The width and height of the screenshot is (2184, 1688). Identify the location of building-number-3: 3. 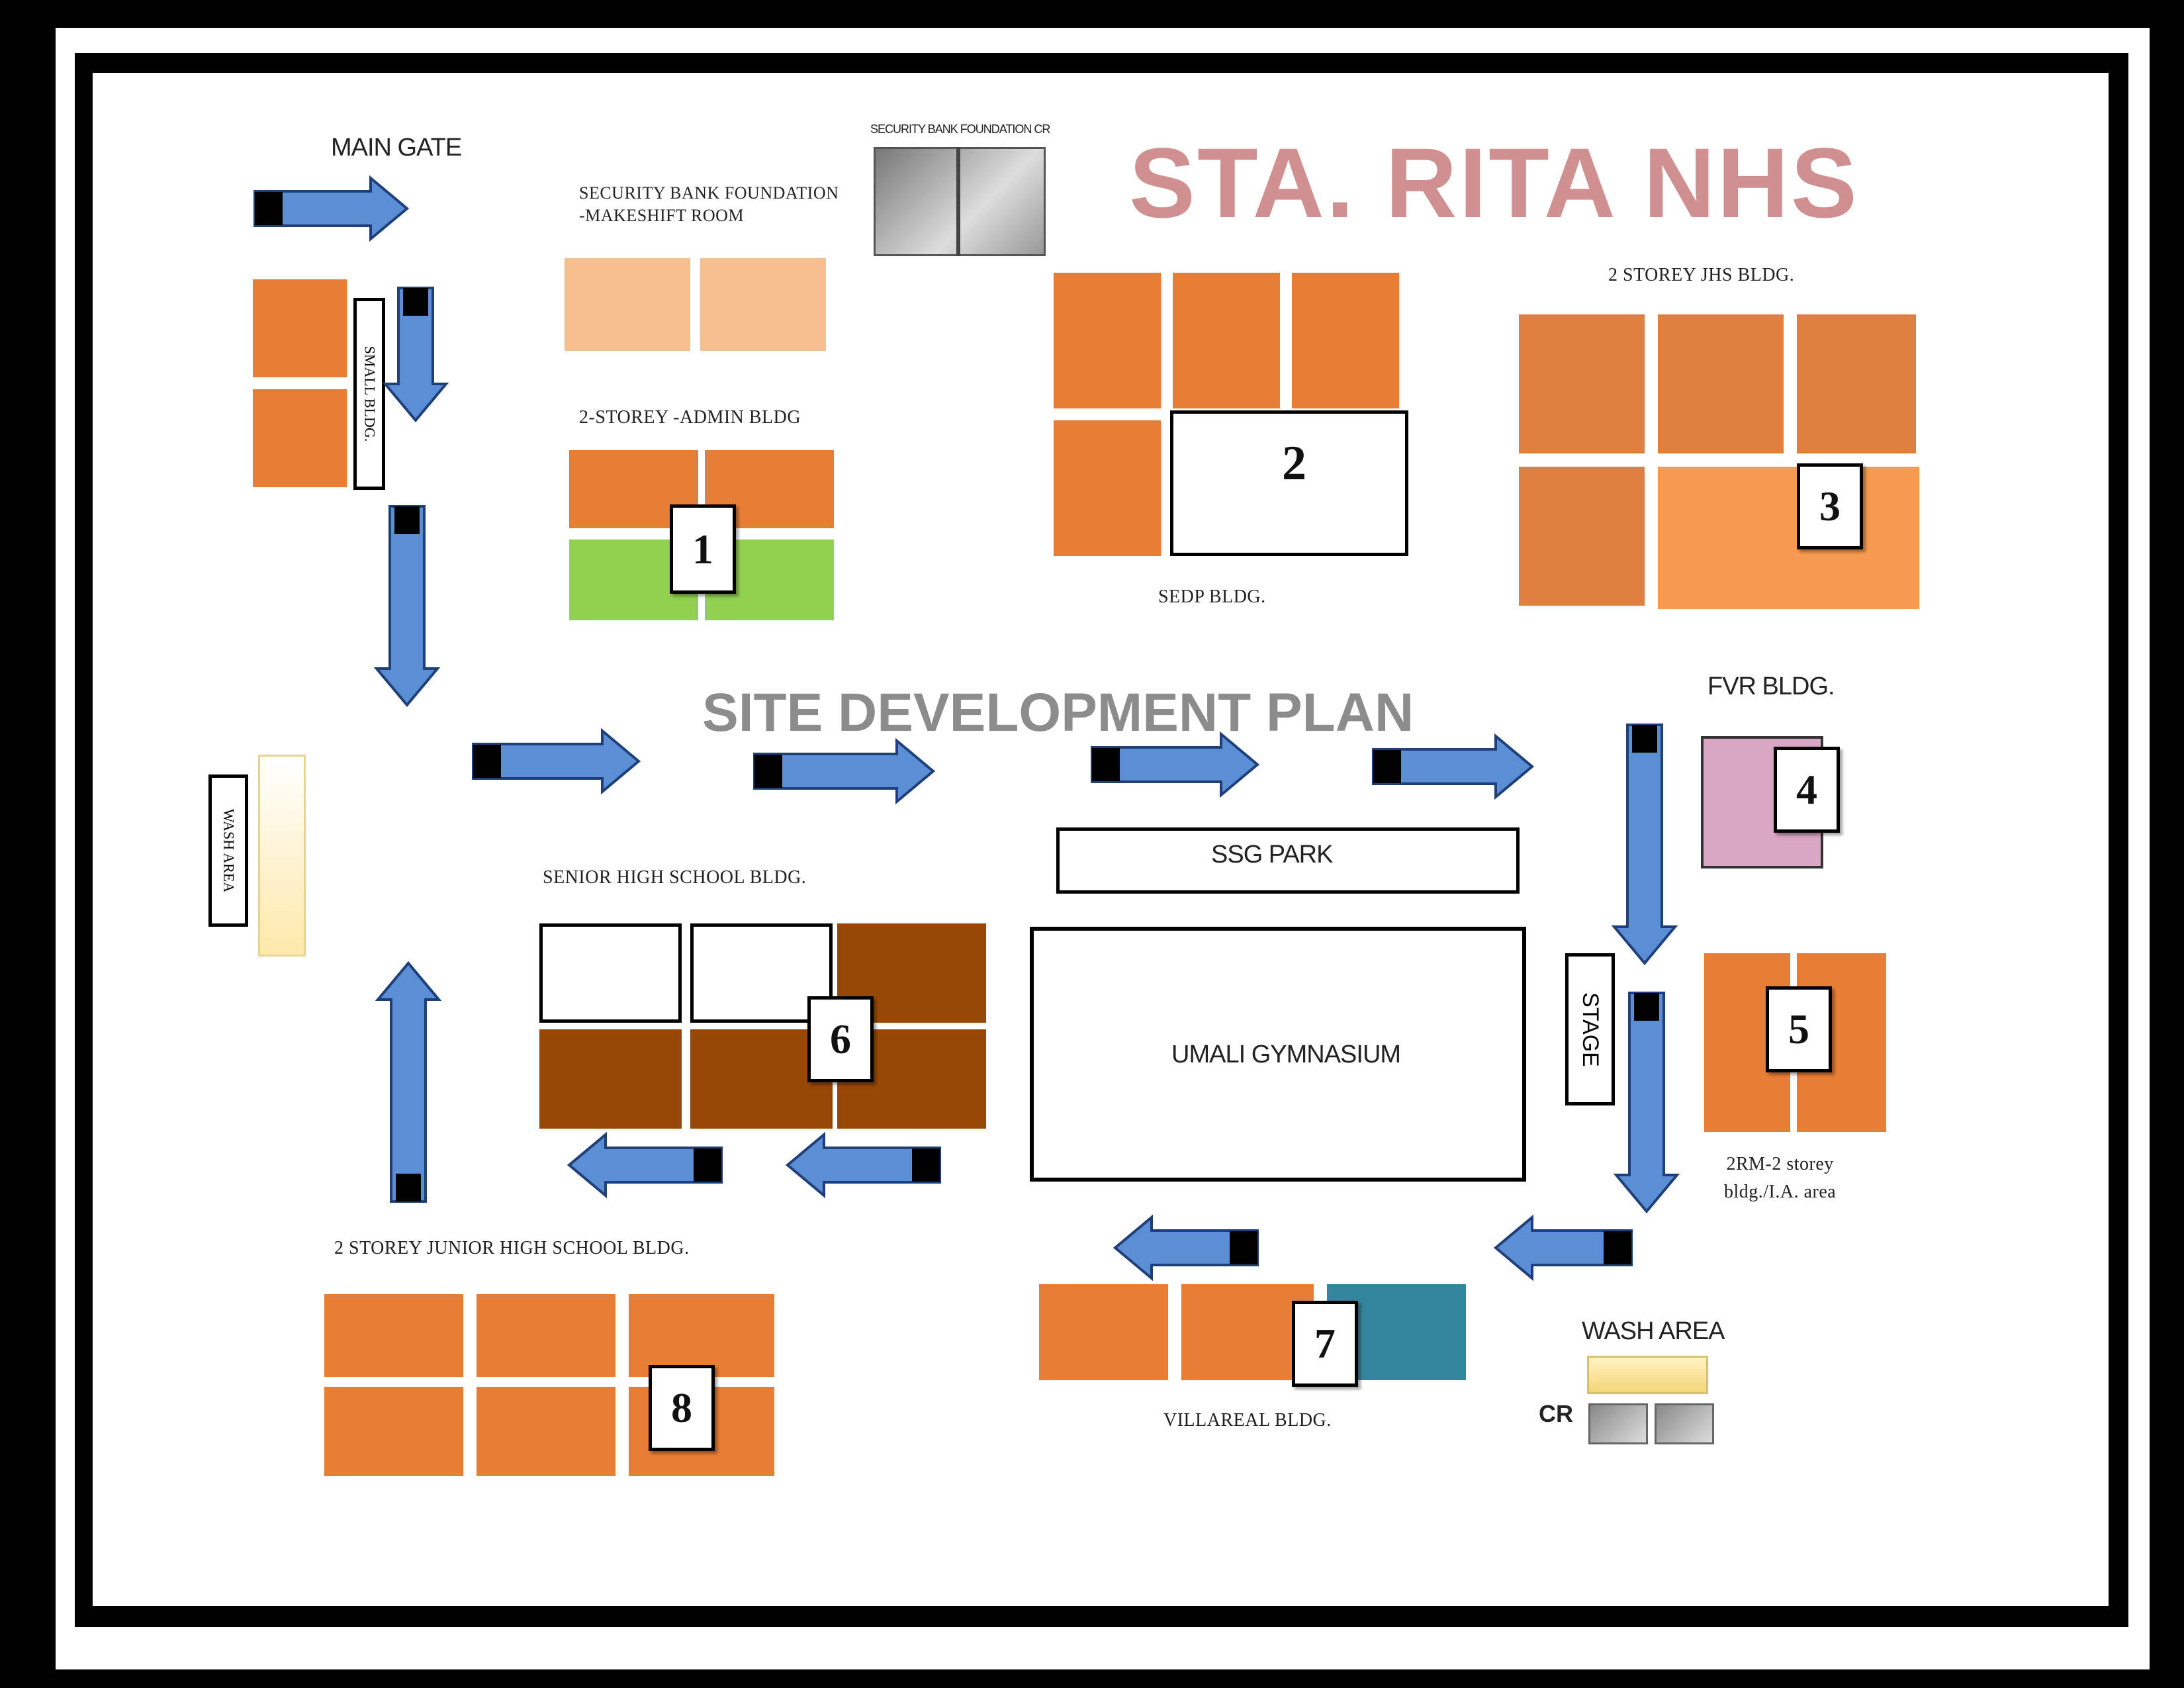
(1830, 506).